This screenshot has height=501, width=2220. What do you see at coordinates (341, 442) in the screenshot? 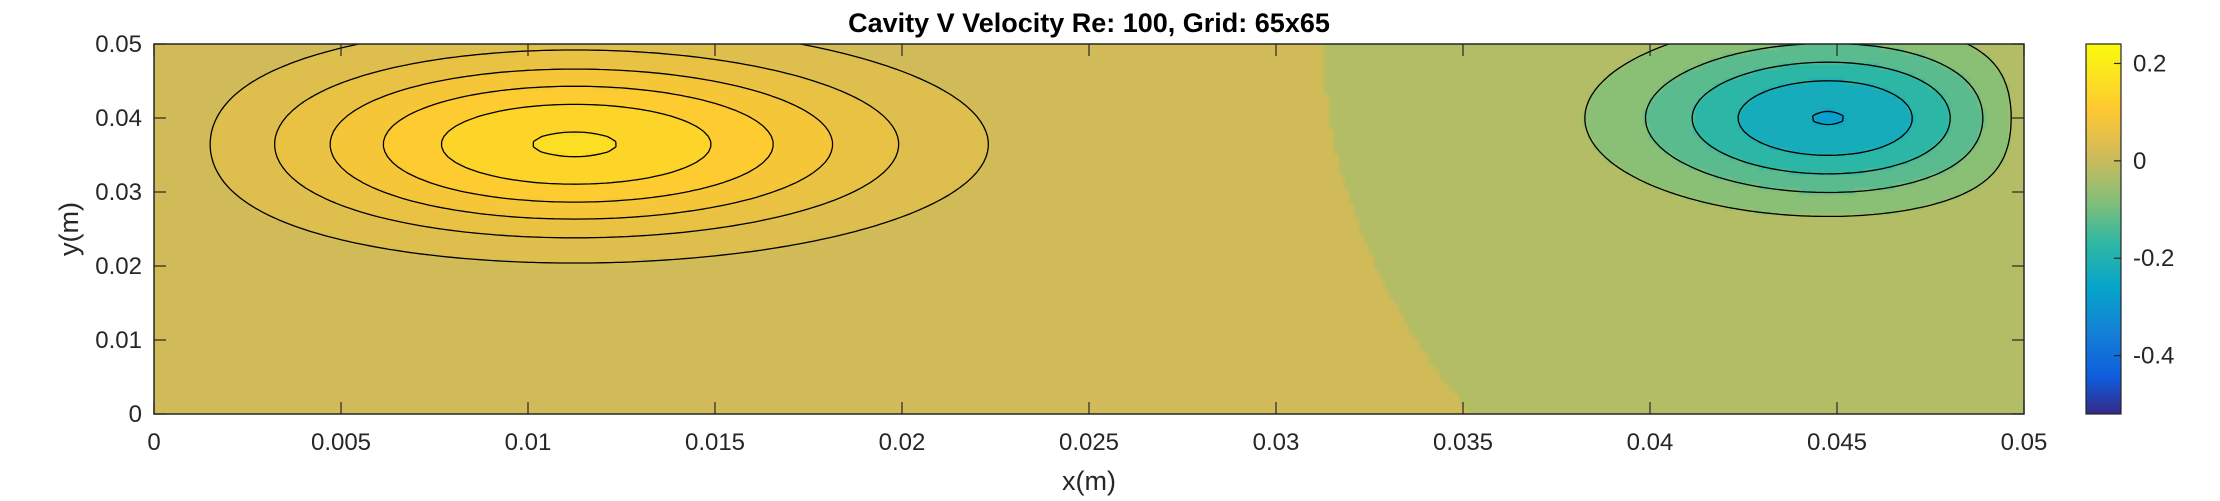
I see `x-tick-label: 0.005` at bounding box center [341, 442].